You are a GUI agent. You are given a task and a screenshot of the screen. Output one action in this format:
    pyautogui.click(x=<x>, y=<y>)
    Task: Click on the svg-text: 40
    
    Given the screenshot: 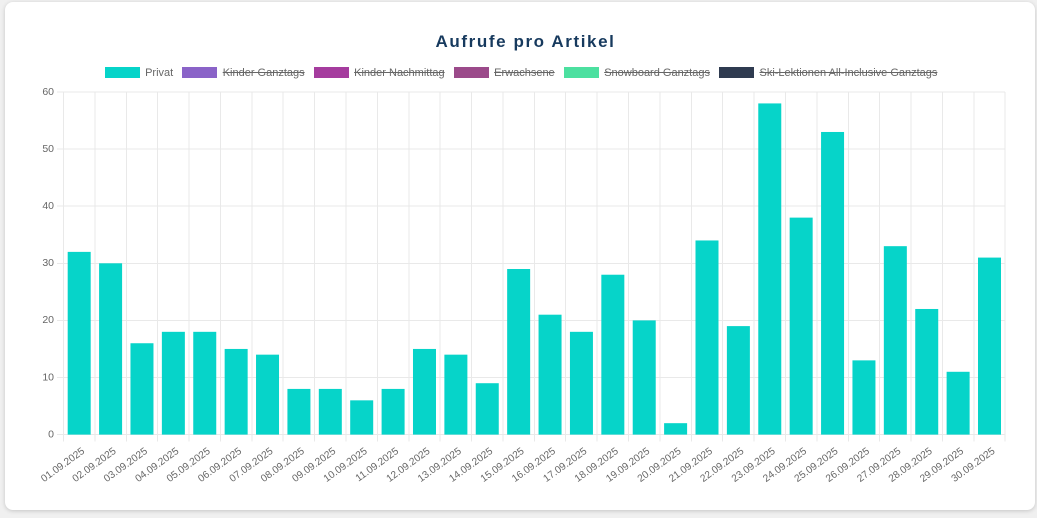 What is the action you would take?
    pyautogui.click(x=48, y=206)
    